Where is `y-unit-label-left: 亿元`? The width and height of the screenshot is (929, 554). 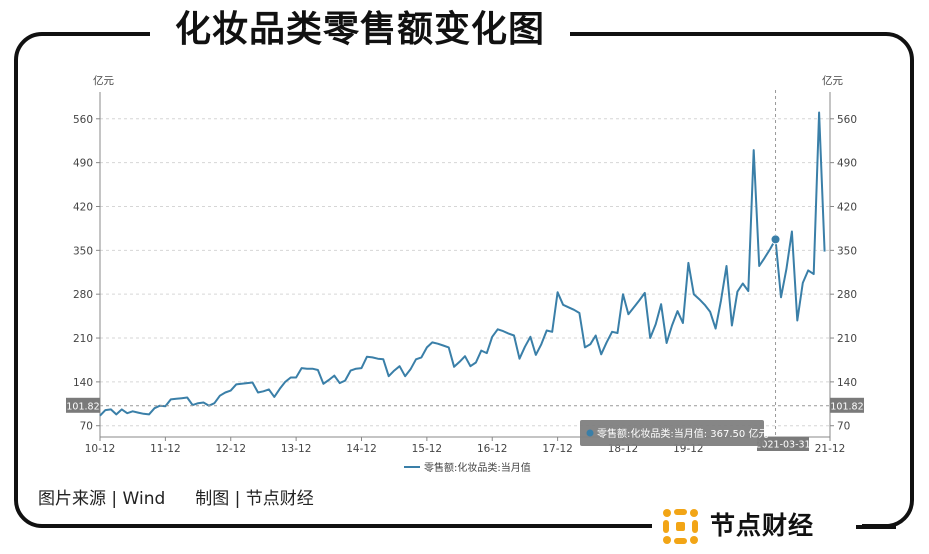 y-unit-label-left: 亿元 is located at coordinates (103, 80).